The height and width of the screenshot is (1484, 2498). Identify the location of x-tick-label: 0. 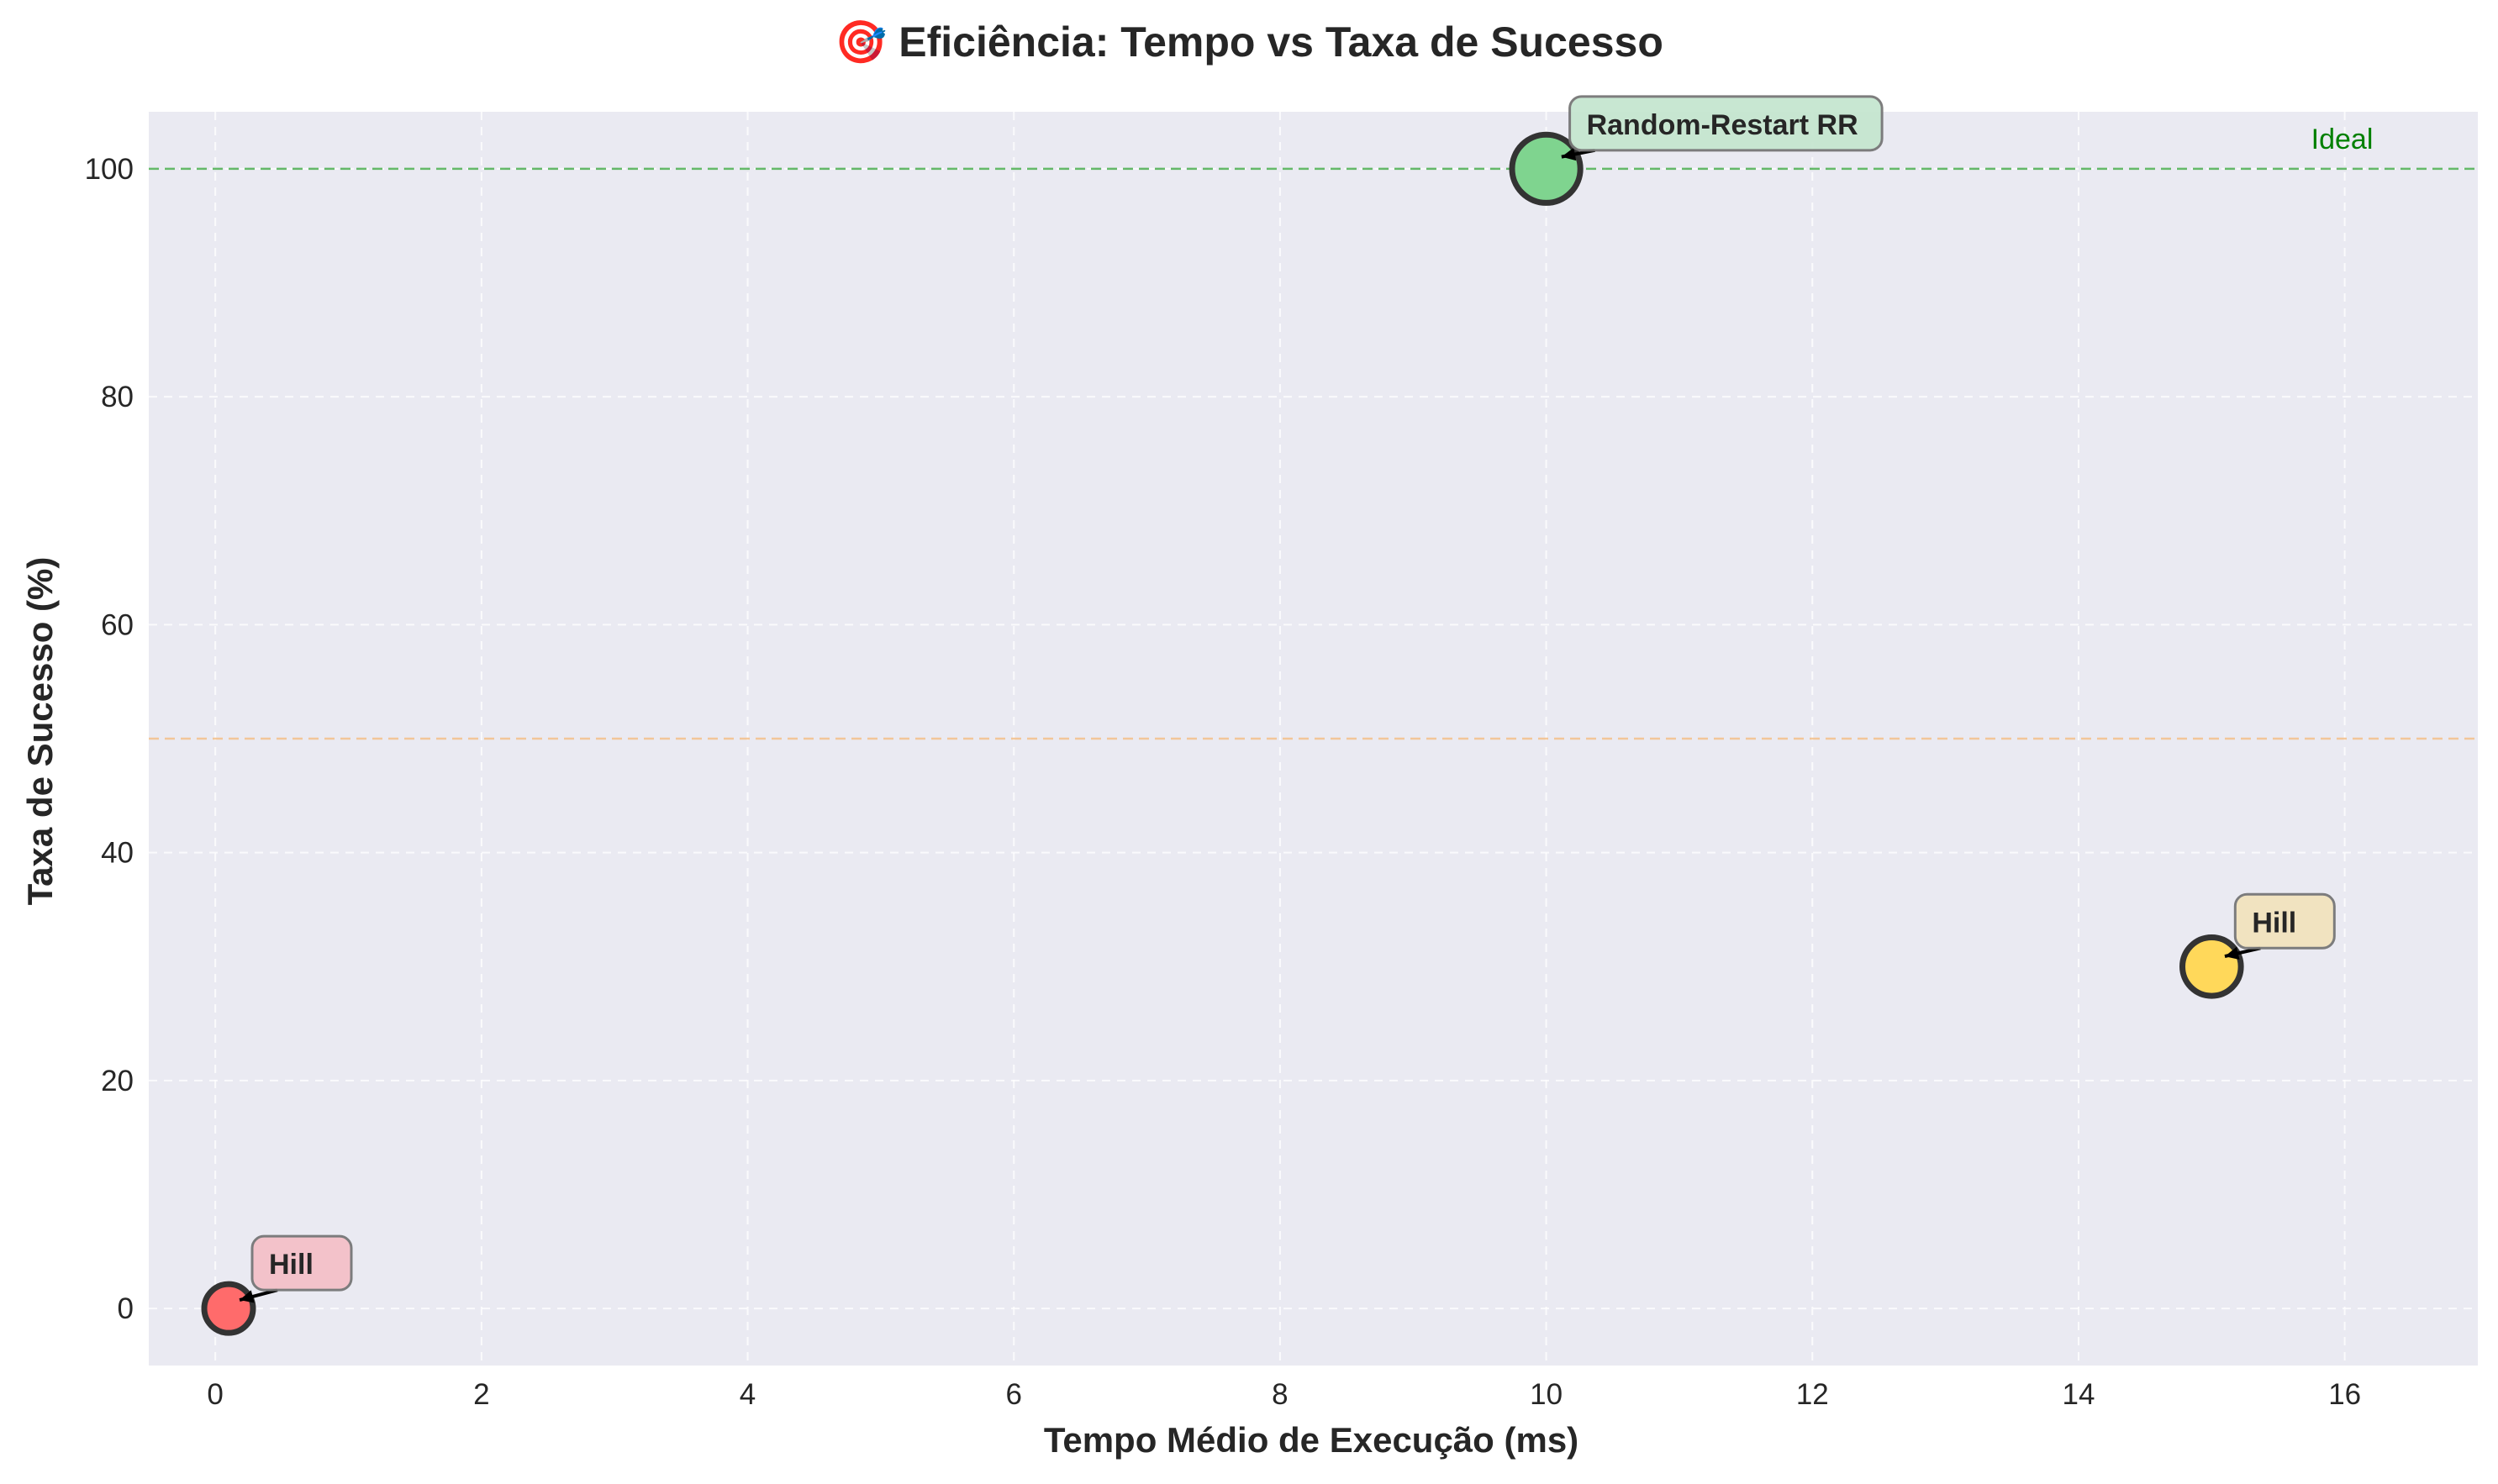
(215, 1394).